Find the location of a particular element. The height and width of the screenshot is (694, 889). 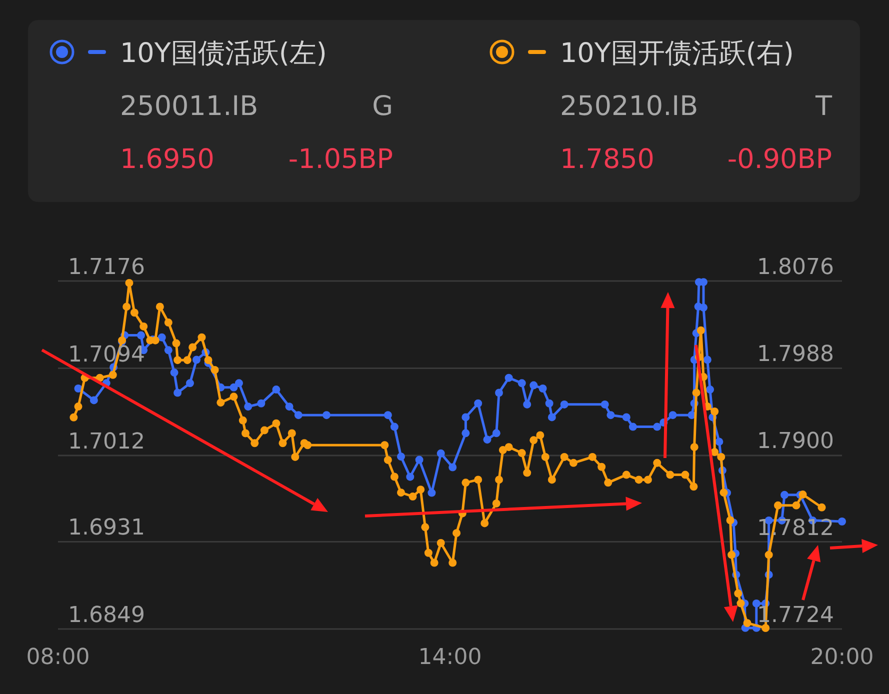

legend-item: 10Y国开债活跃(右) is located at coordinates (642, 53).